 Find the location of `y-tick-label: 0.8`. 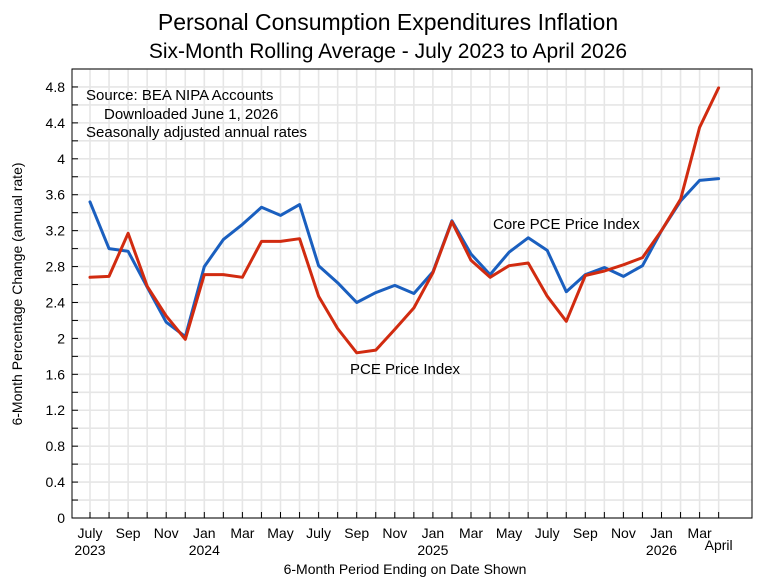

y-tick-label: 0.8 is located at coordinates (56, 446).